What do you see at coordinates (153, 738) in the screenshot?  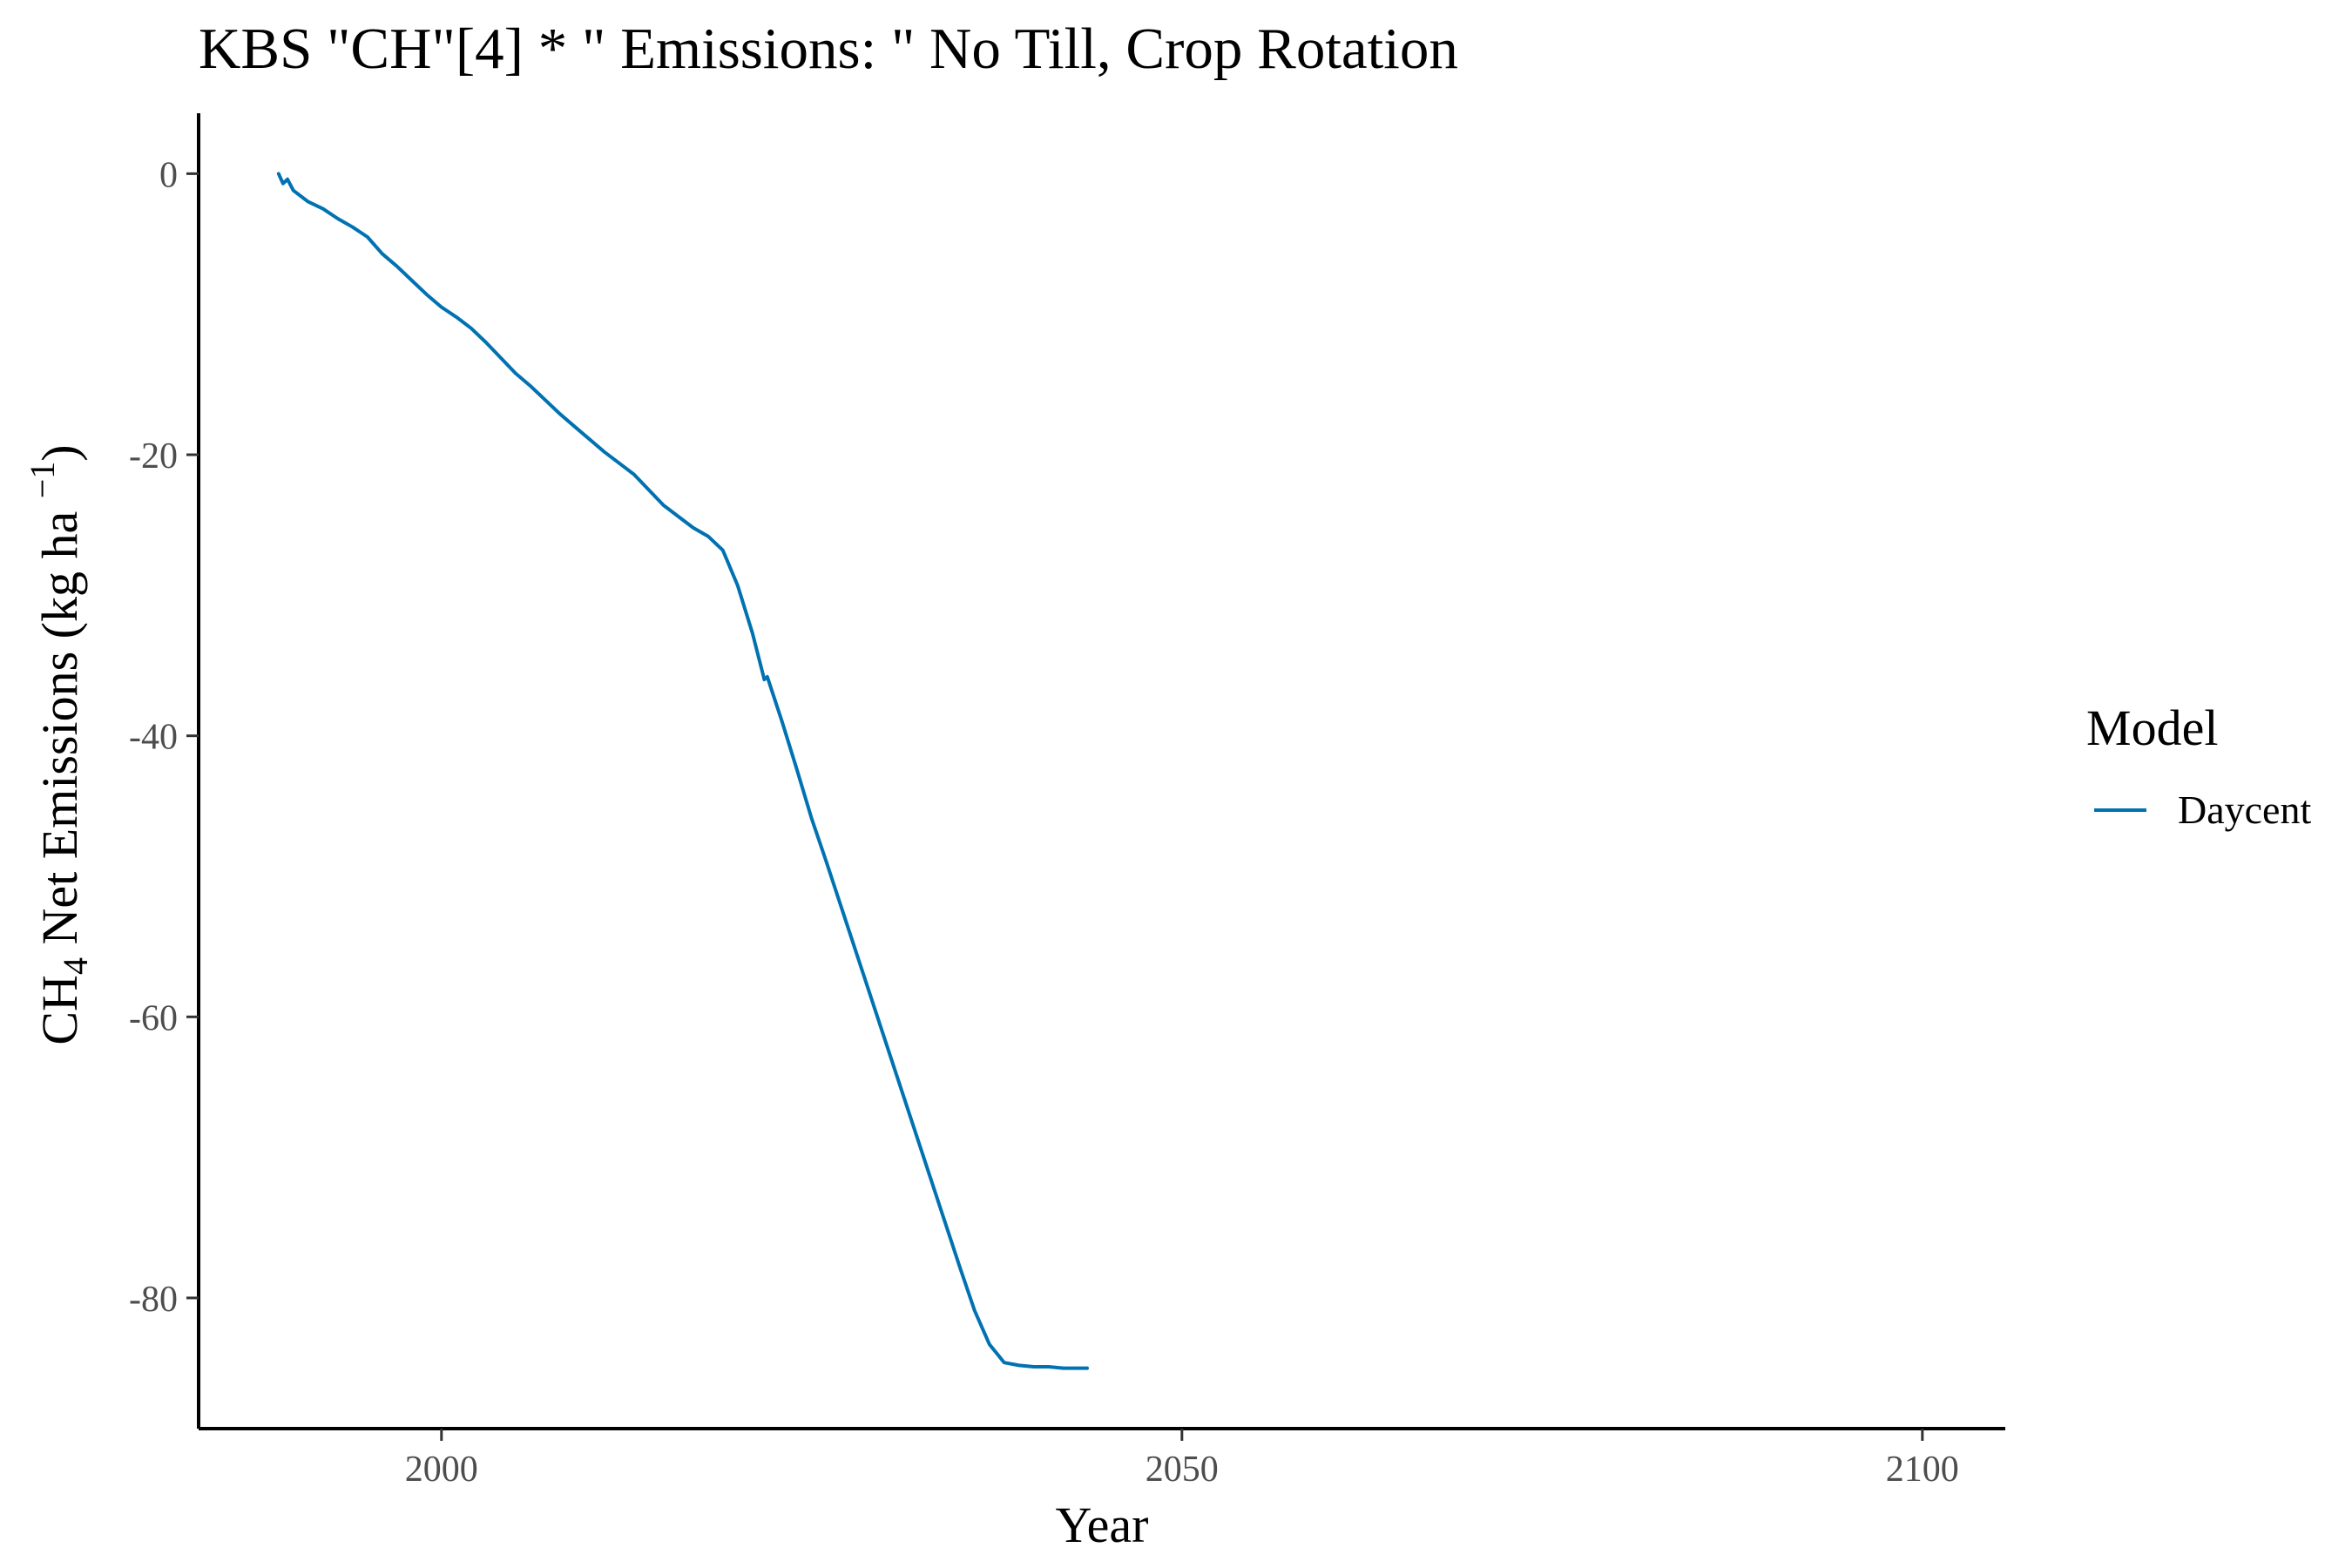 I see `y-tick-label: -40` at bounding box center [153, 738].